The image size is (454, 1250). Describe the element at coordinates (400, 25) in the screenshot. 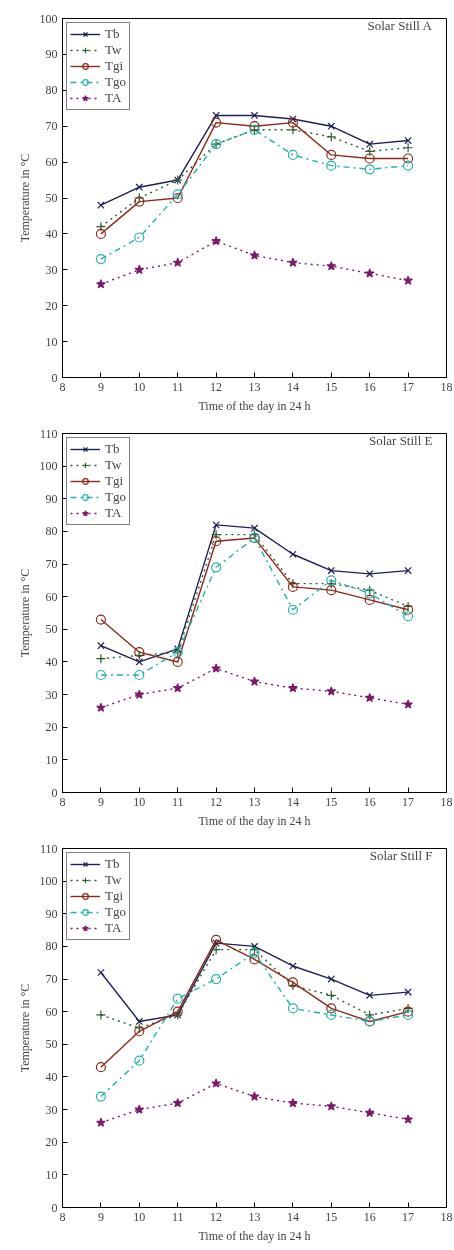

I see `annotation: Solar Still A` at that location.